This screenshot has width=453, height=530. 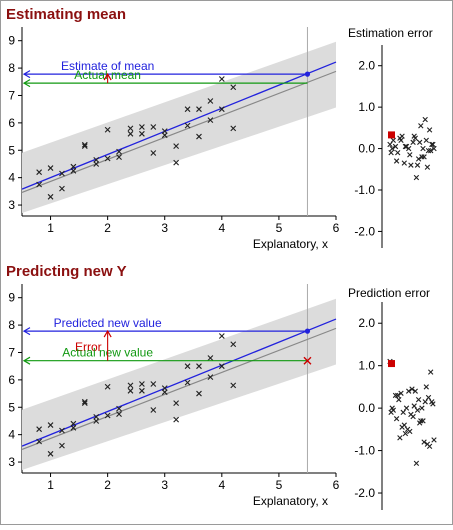 I want to click on p1-data-point-11-stroke-b, so click(x=96, y=159).